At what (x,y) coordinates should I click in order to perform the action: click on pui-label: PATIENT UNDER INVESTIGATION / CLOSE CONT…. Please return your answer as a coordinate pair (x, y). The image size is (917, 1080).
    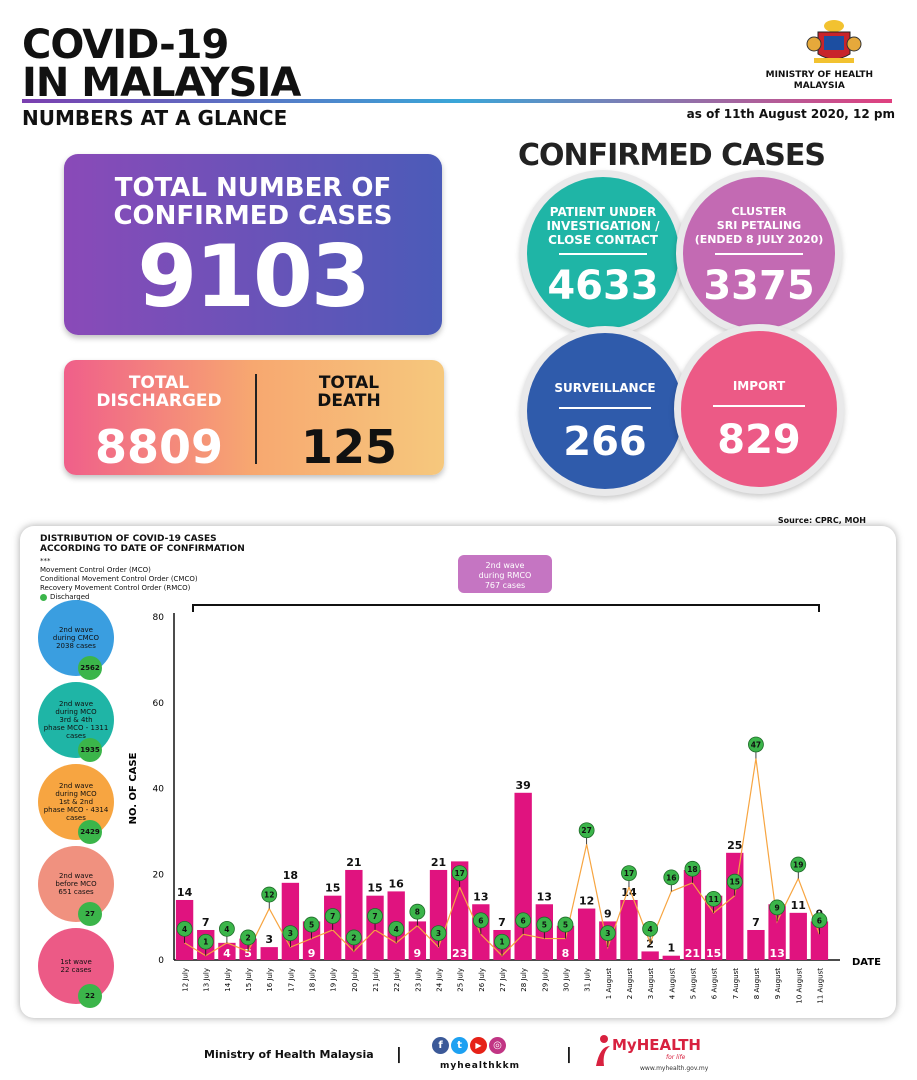
    Looking at the image, I should click on (603, 226).